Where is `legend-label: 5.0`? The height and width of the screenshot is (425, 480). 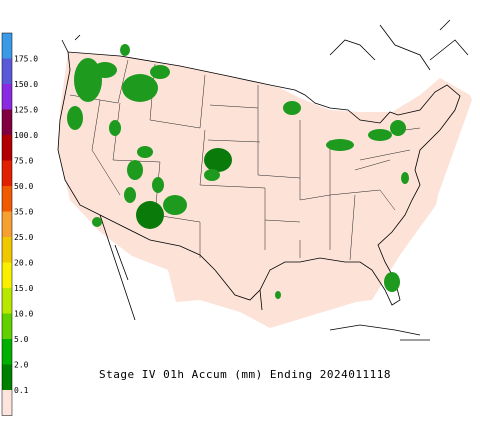 legend-label: 5.0 is located at coordinates (21, 339).